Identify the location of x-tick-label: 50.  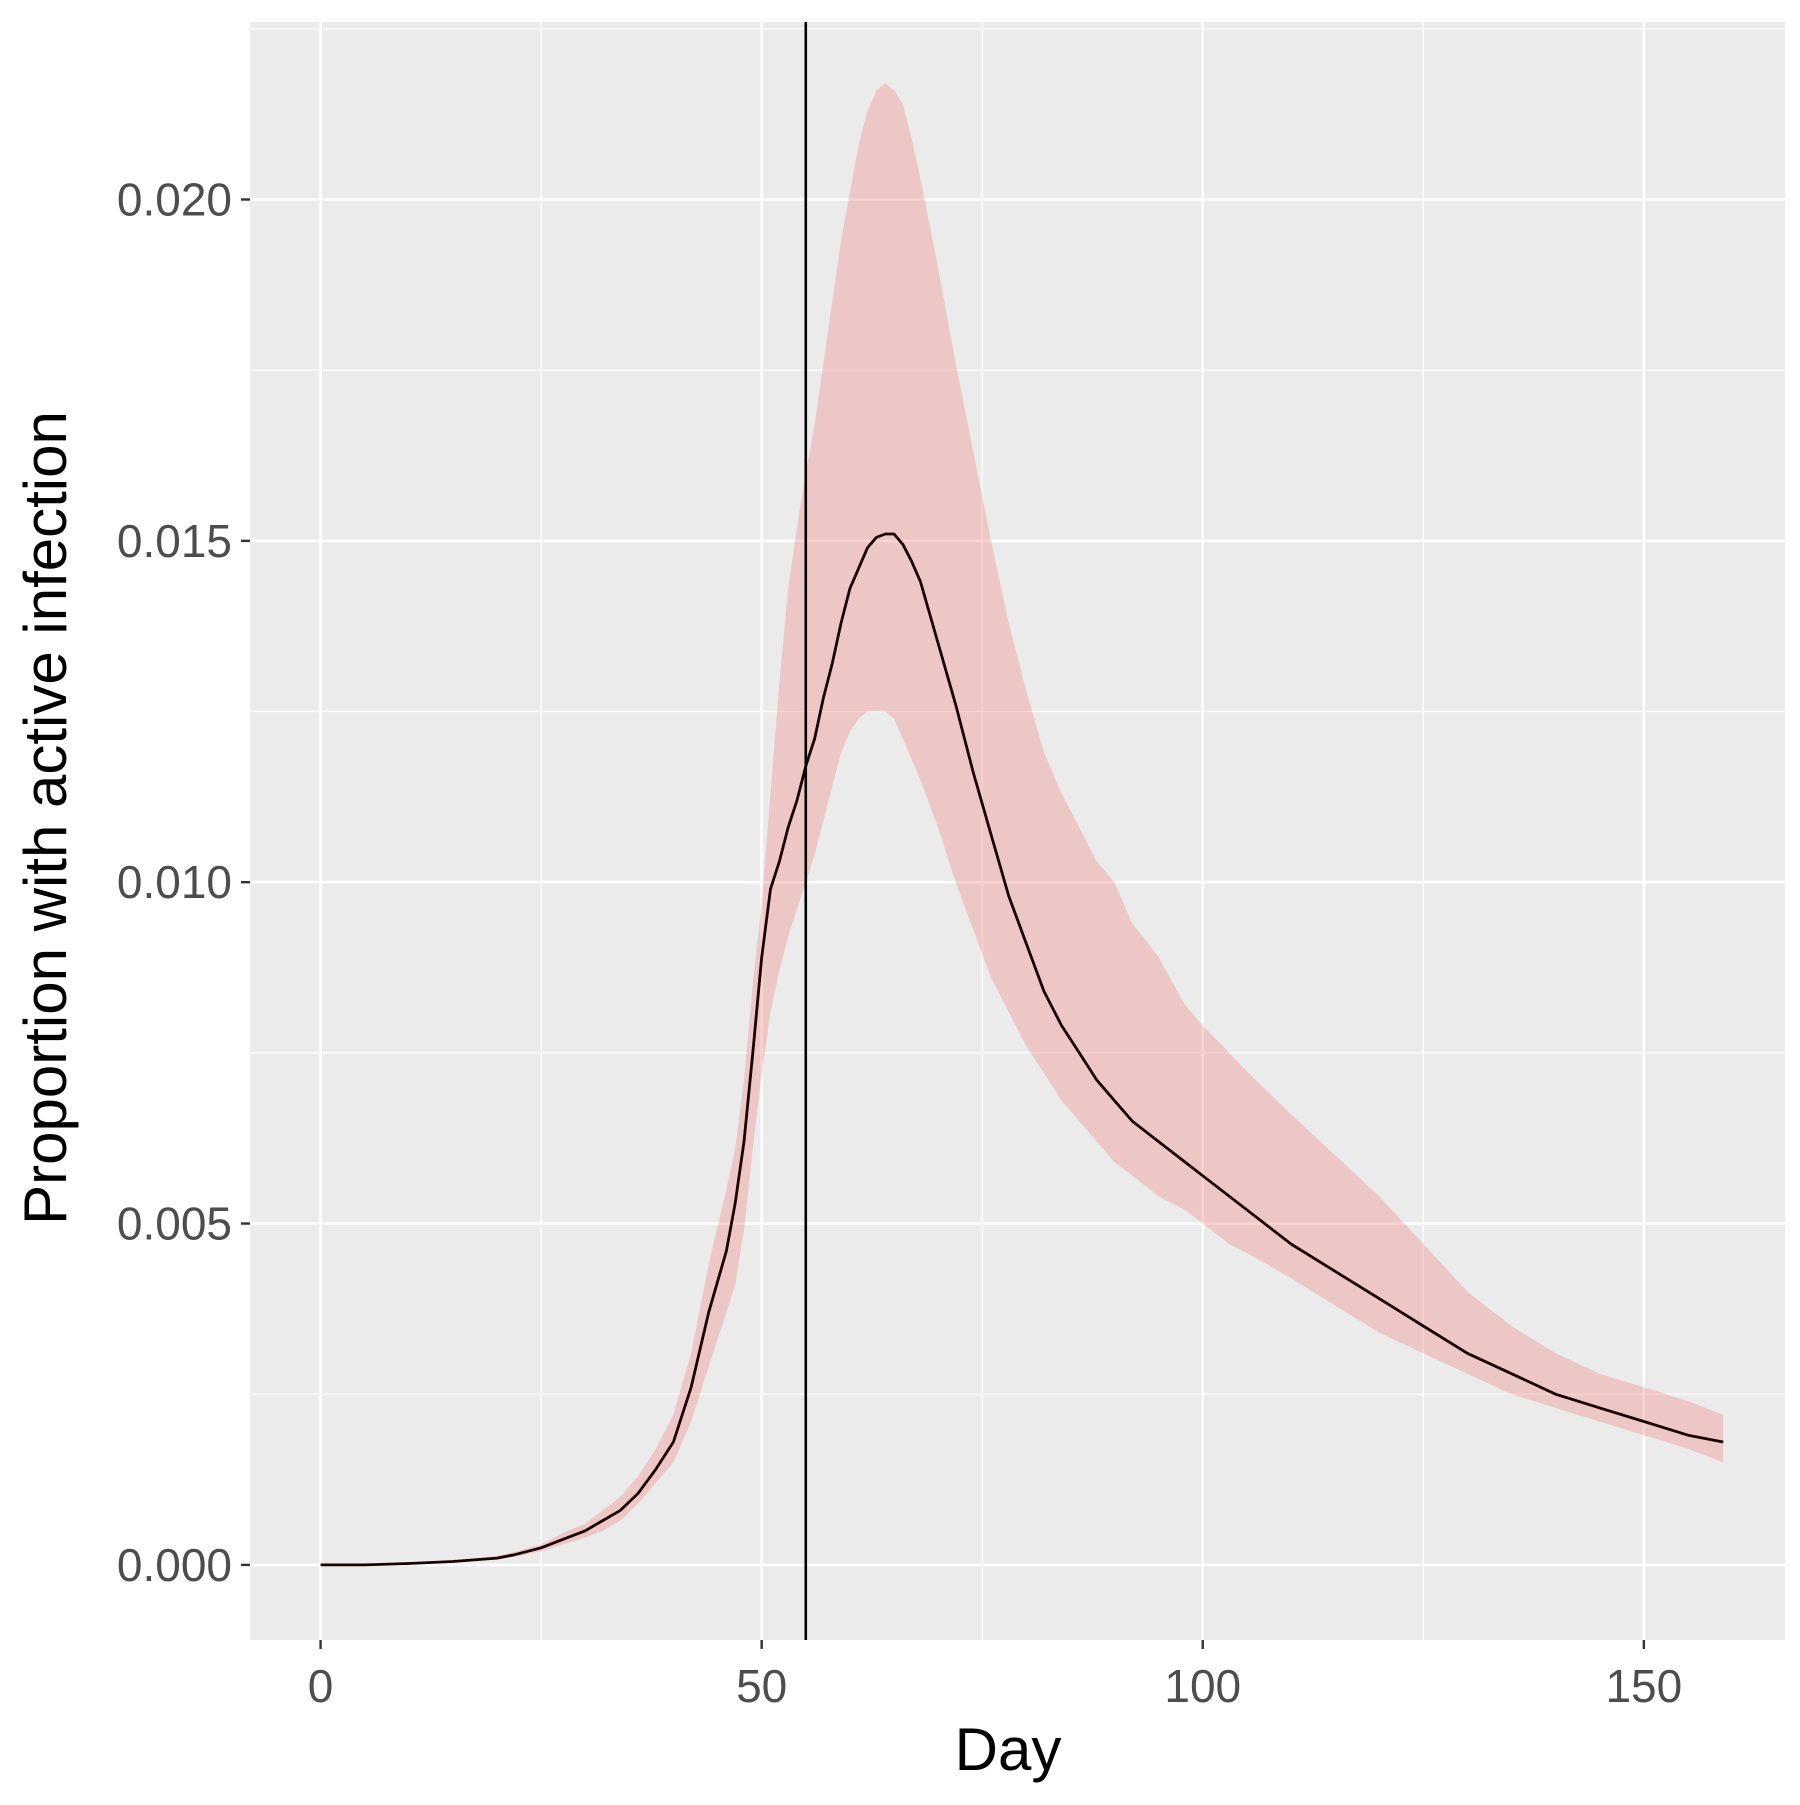
(761, 1686).